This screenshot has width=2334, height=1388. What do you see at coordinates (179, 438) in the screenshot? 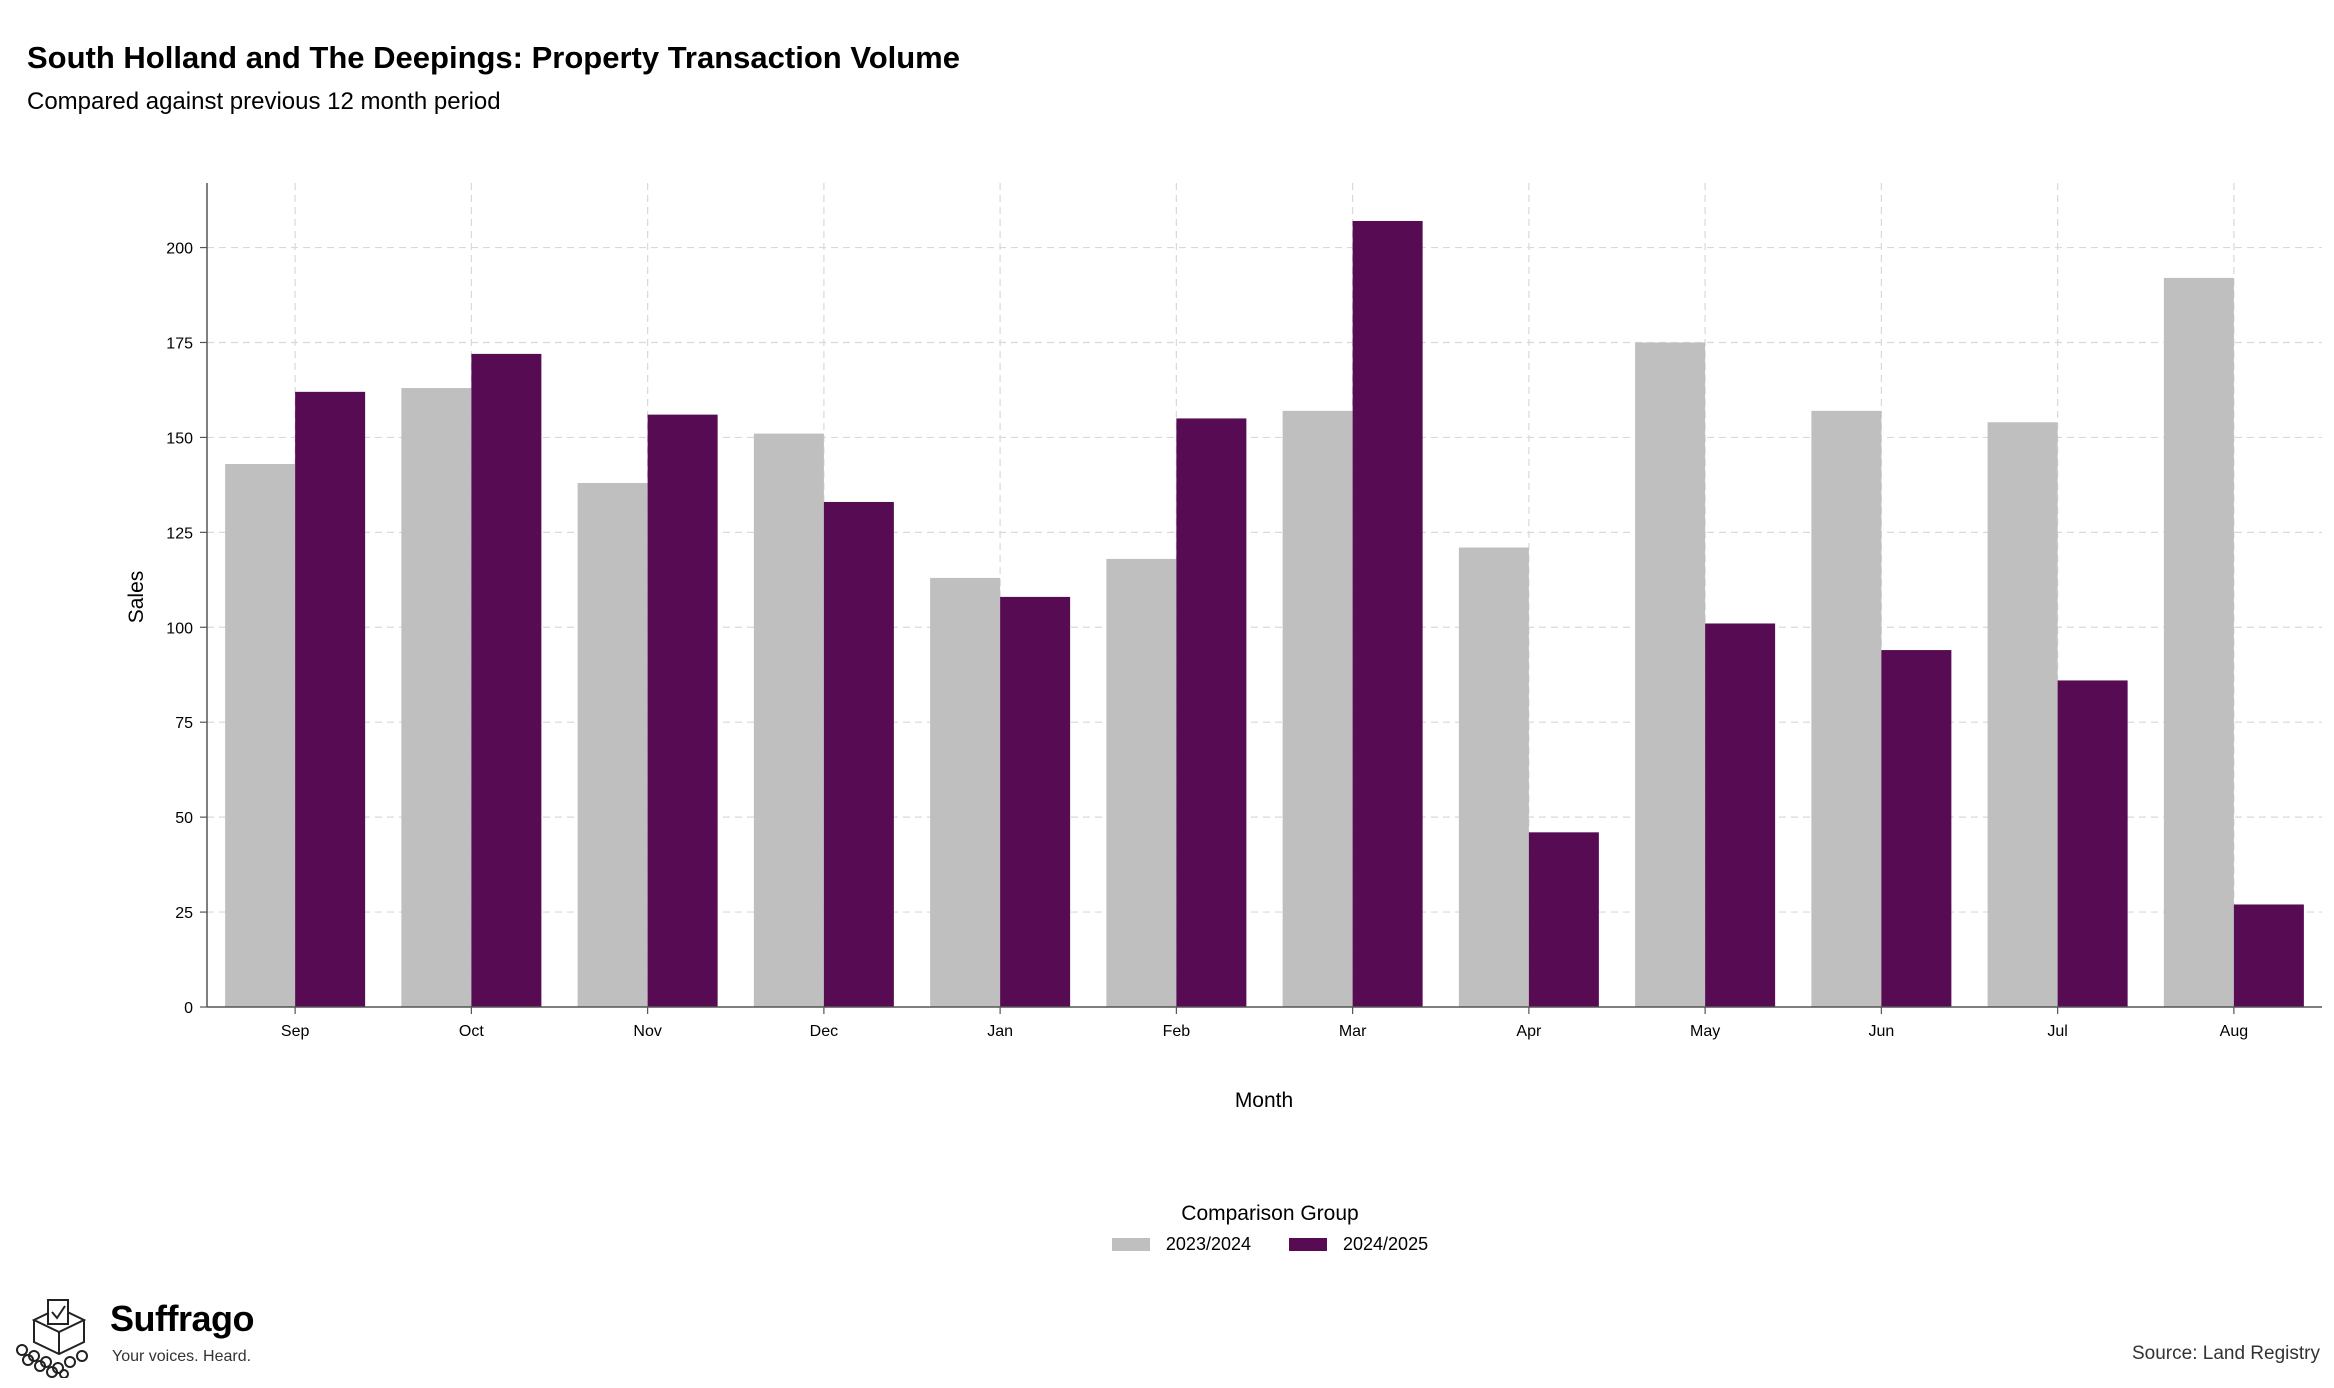
I see `y-tick-label: 150` at bounding box center [179, 438].